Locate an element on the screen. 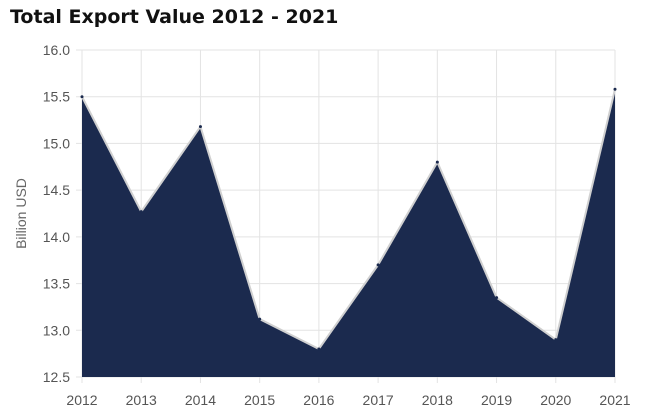 Image resolution: width=658 pixels, height=412 pixels. x-tick-label: 2017 is located at coordinates (378, 400).